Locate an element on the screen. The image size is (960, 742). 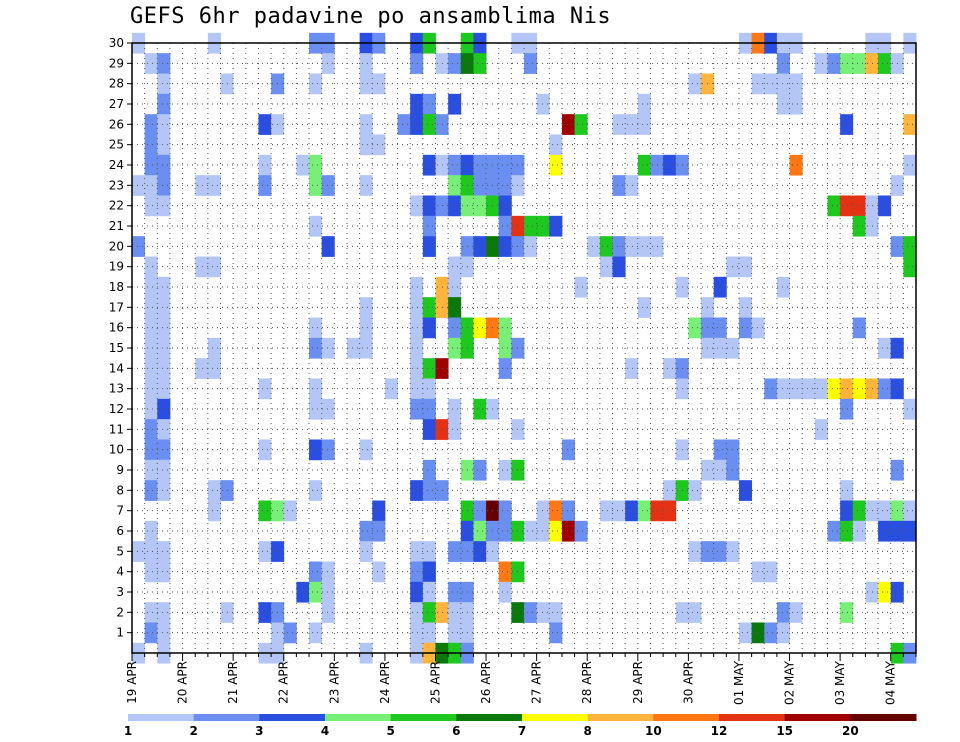
colorbar-label: 2 is located at coordinates (193, 731).